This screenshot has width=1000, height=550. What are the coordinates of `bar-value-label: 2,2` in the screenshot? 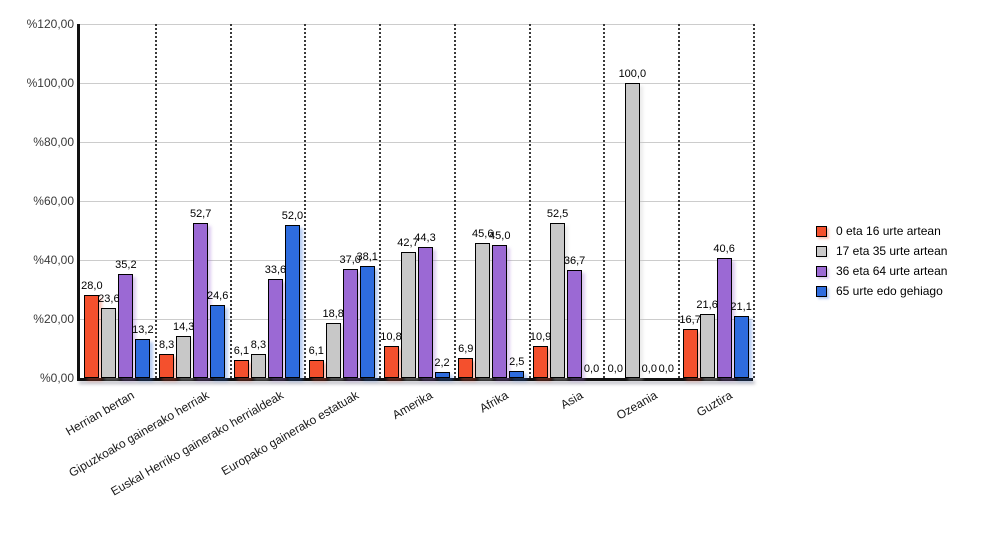 It's located at (442, 362).